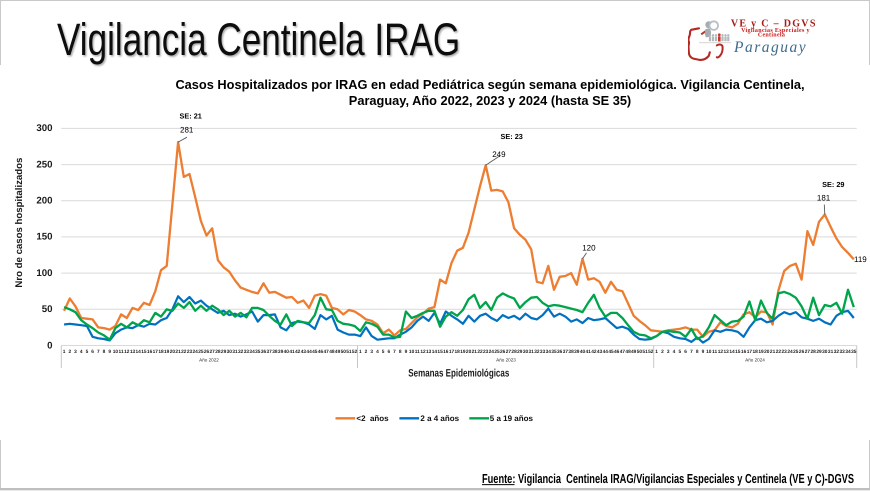 The image size is (870, 491). What do you see at coordinates (184, 352) in the screenshot?
I see `svg-text: 22` at bounding box center [184, 352].